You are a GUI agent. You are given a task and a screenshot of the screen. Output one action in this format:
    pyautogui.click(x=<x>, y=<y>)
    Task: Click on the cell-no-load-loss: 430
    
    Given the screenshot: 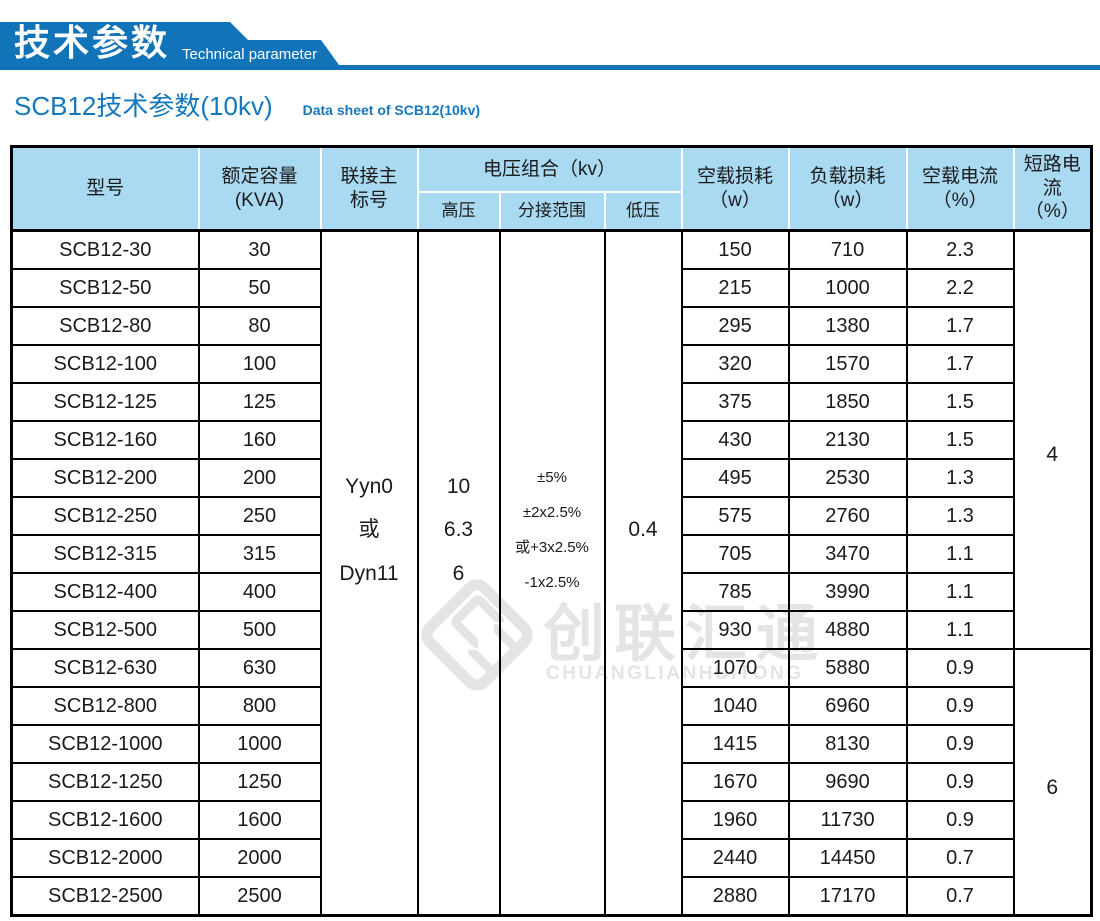 What is the action you would take?
    pyautogui.click(x=735, y=440)
    